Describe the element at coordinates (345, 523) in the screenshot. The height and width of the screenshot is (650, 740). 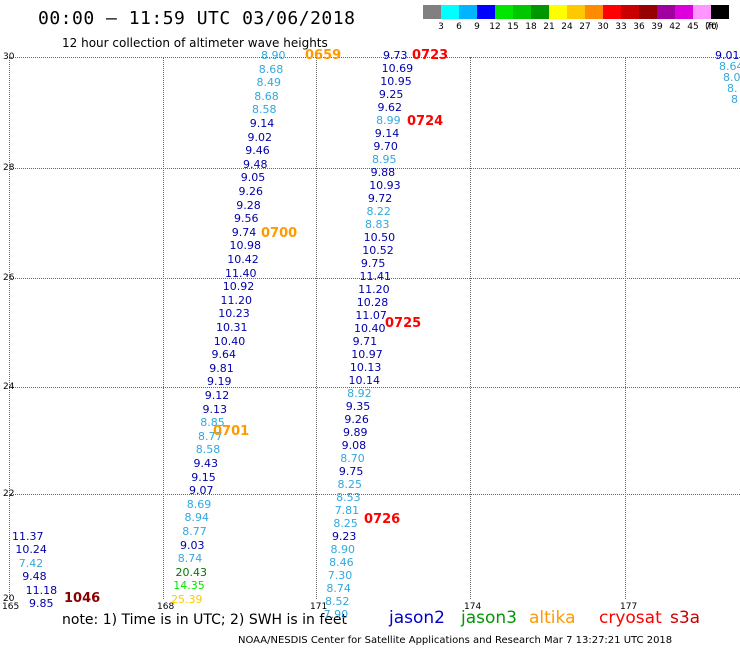
I see `swh-value: 8.25` at that location.